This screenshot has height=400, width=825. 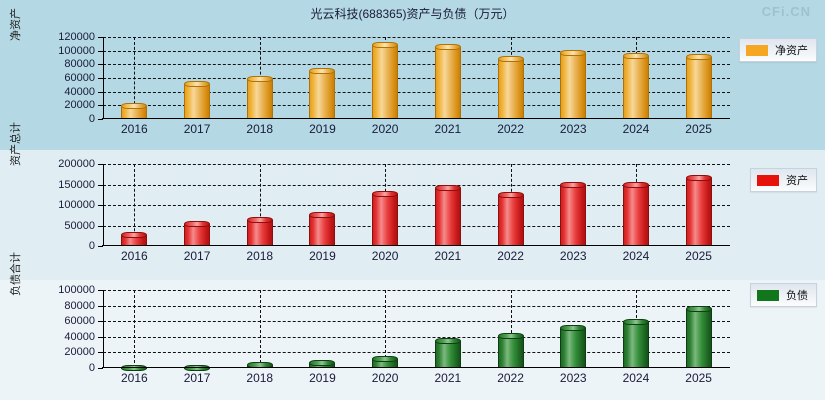 I want to click on bar-net-assets-2024, so click(x=635, y=86).